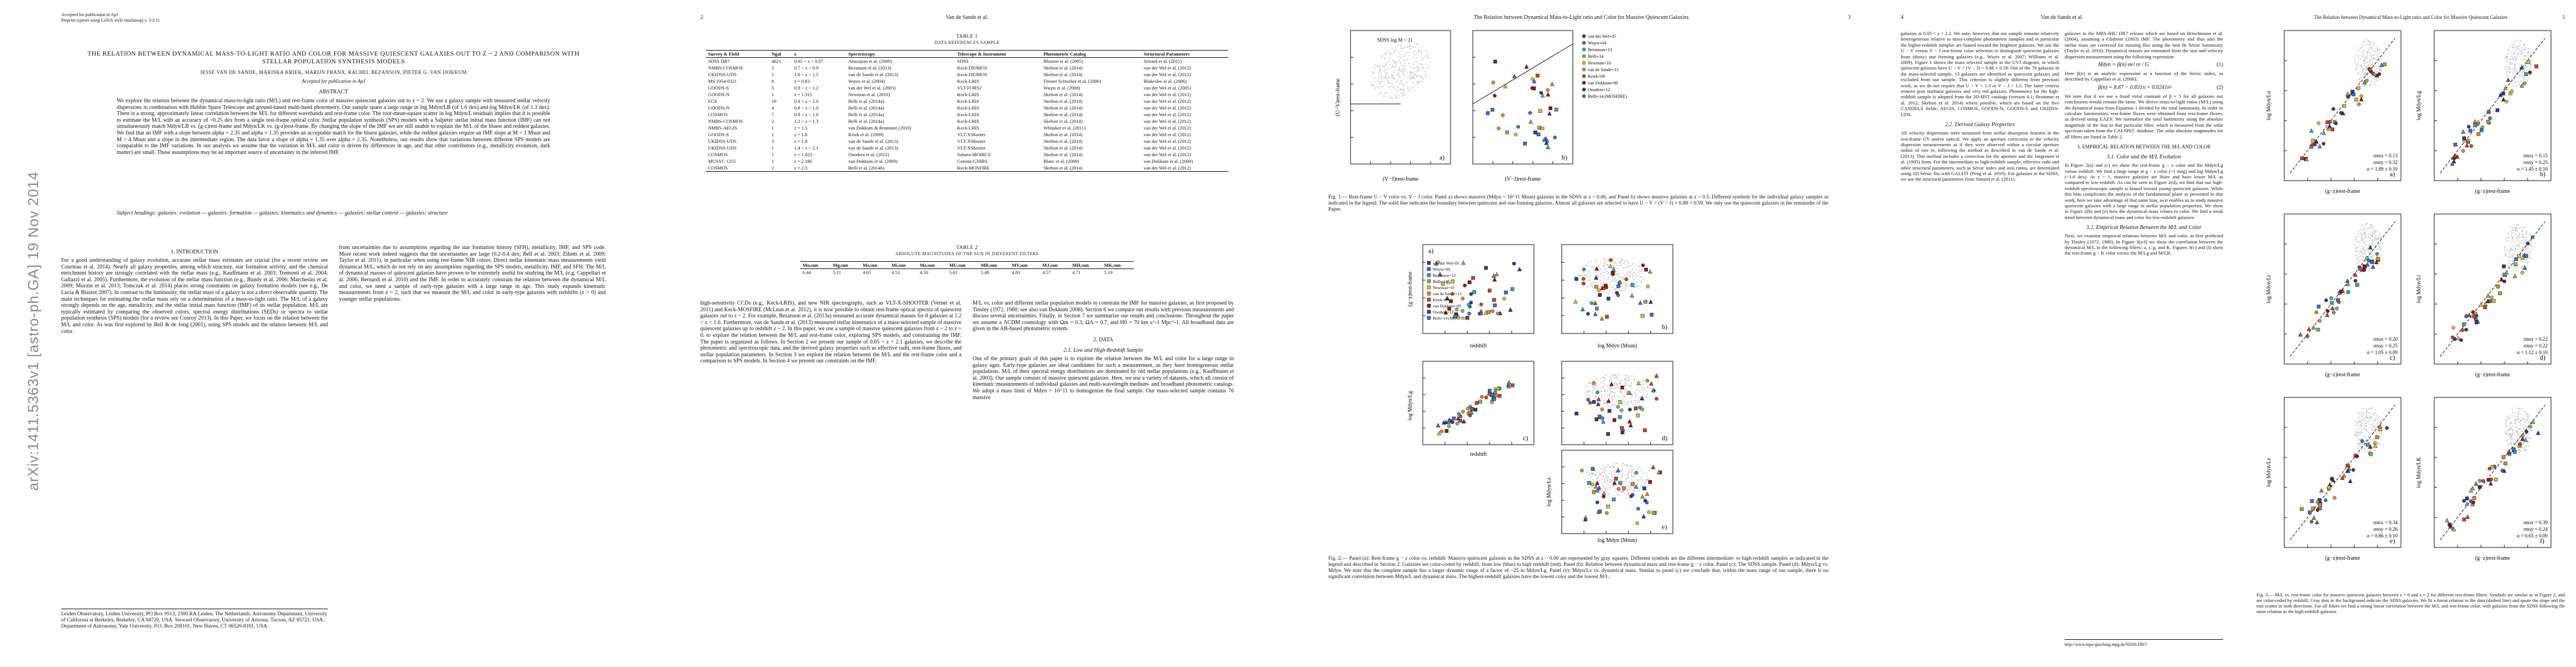  I want to click on legend-entry: Belli+14 (MOSFIRE), so click(1451, 318).